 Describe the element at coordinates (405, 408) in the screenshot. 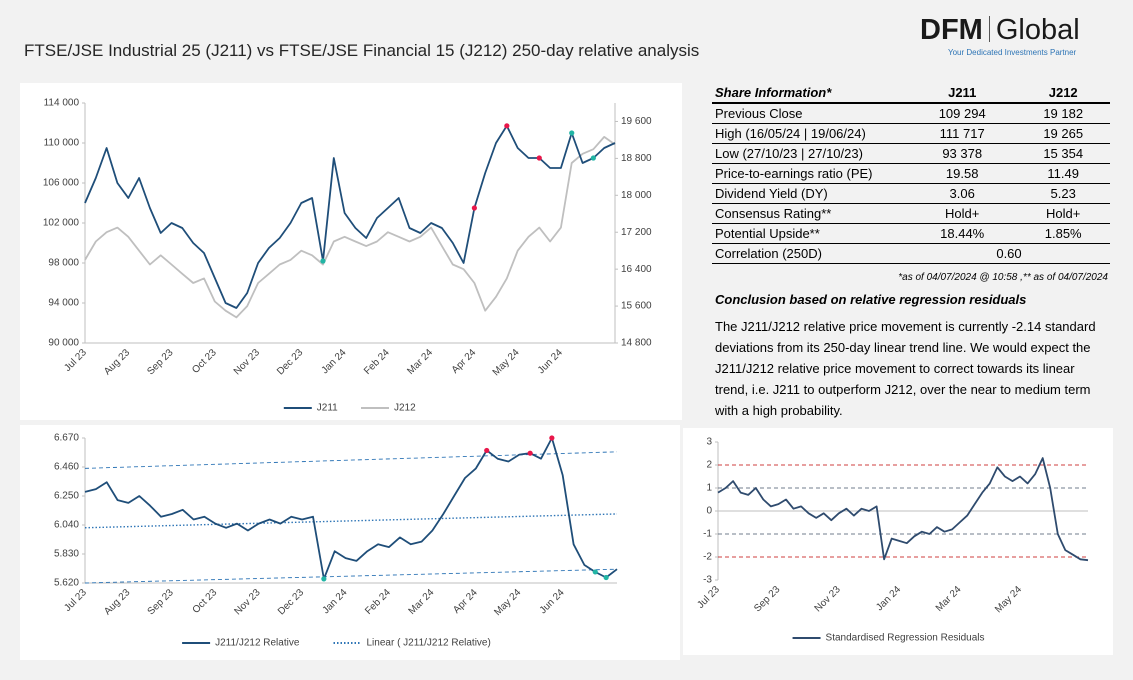

I see `legend-label: J212` at that location.